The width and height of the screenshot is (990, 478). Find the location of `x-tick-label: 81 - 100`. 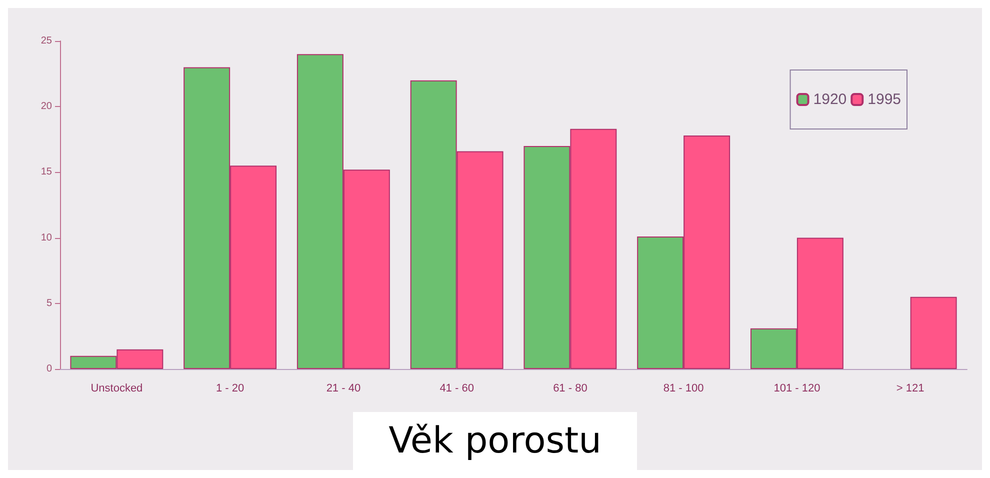

x-tick-label: 81 - 100 is located at coordinates (683, 388).